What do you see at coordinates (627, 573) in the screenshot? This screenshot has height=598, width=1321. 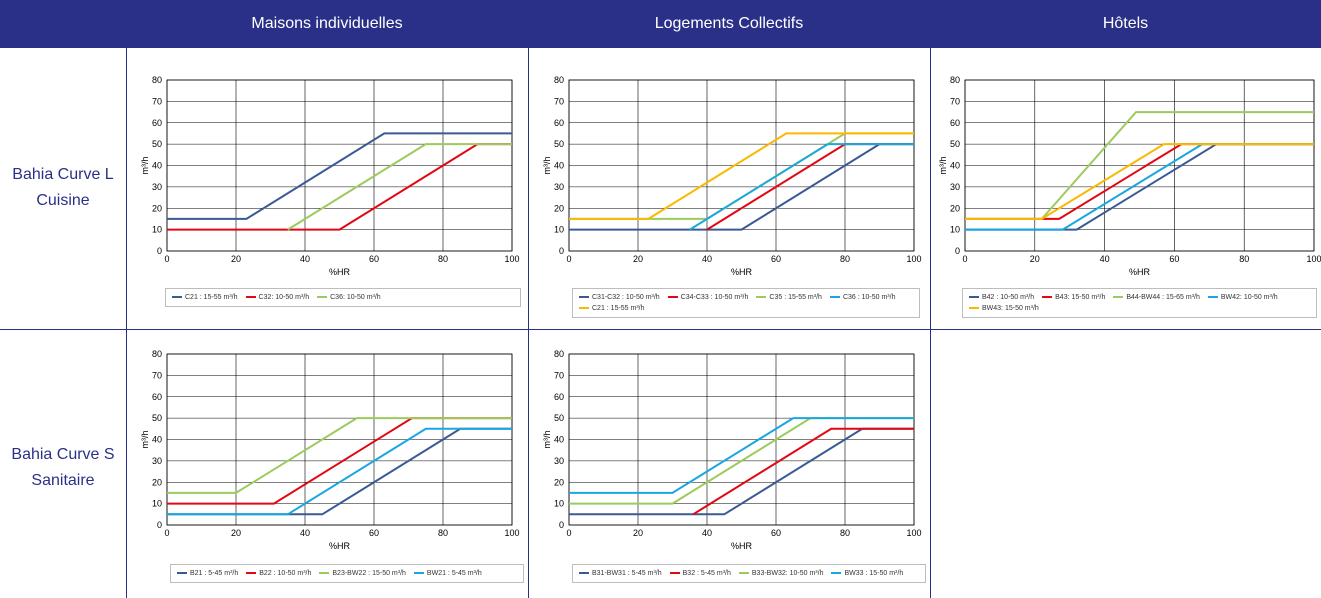 I see `legend-label: B31-BW31 : 5-45 m³/h` at bounding box center [627, 573].